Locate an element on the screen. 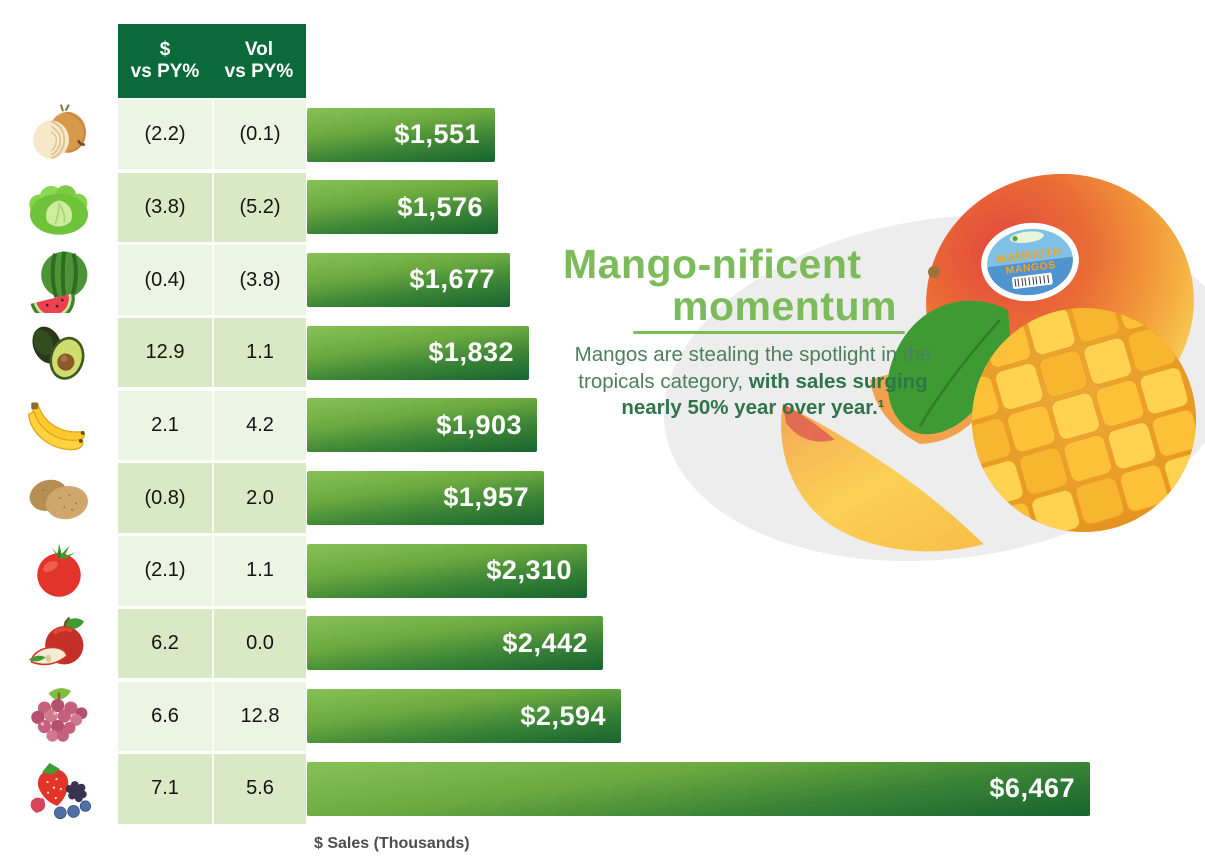  vol-vs-py-header: Vol vs PY% is located at coordinates (259, 61).